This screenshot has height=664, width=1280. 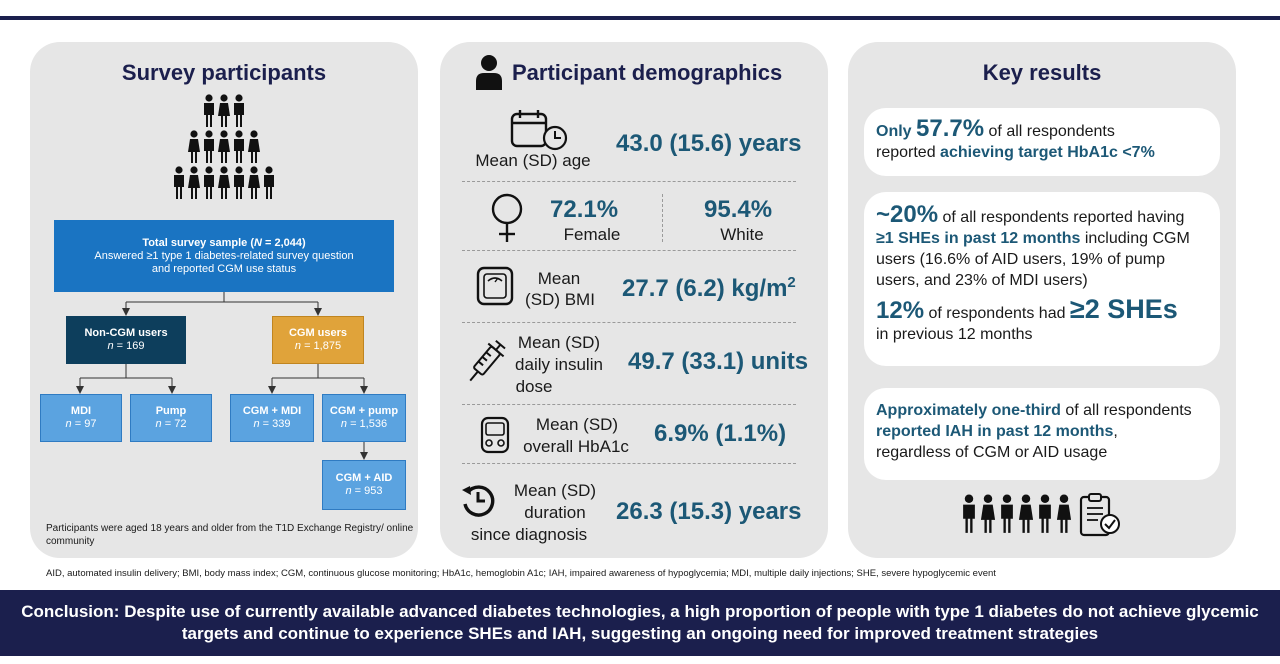 What do you see at coordinates (224, 72) in the screenshot?
I see `panel-title: Survey participants` at bounding box center [224, 72].